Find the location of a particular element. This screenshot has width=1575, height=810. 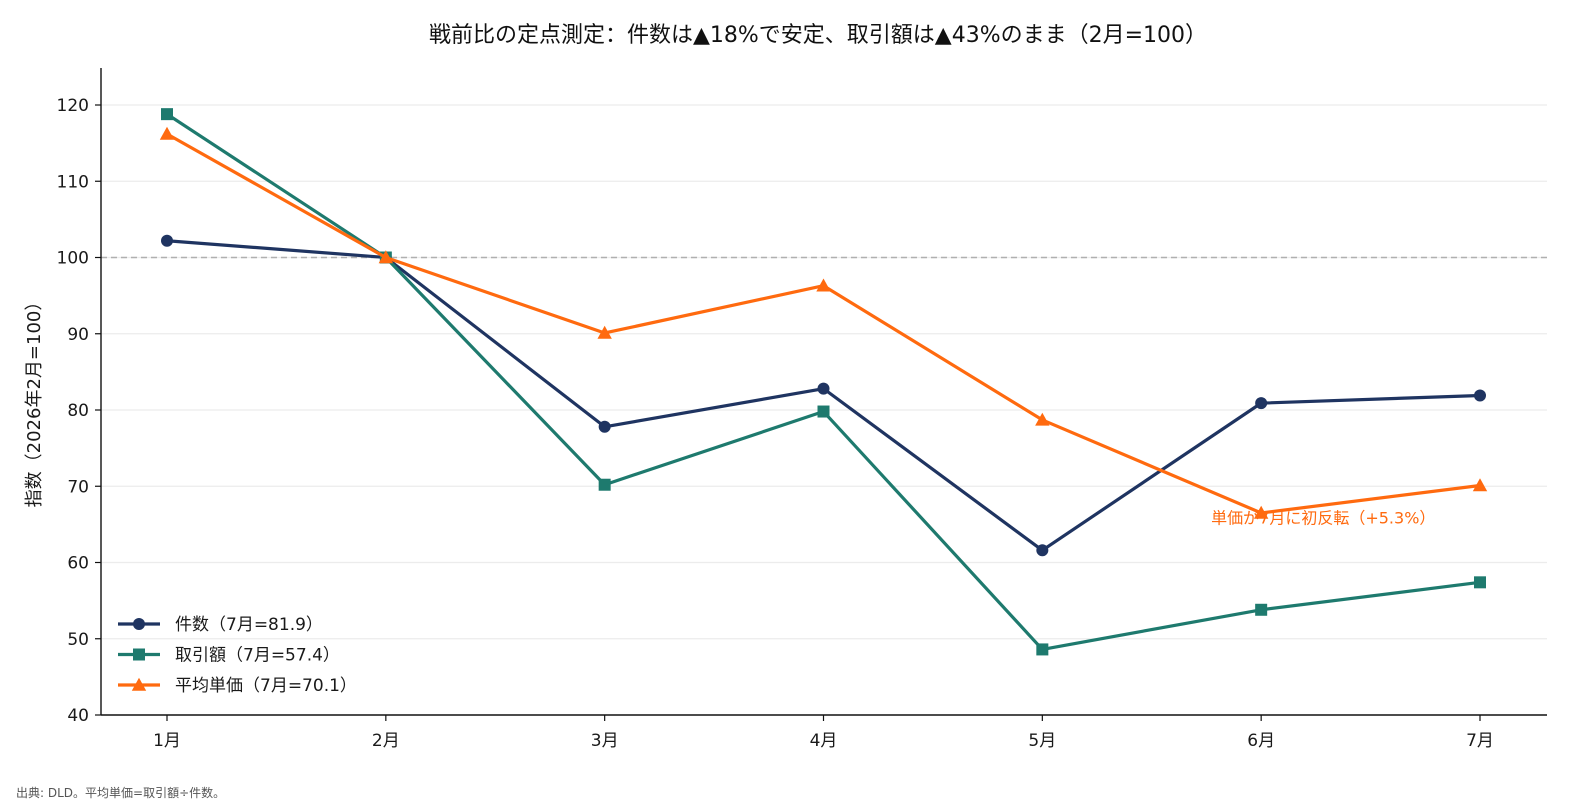

x-tick-label: 3月 is located at coordinates (605, 741).